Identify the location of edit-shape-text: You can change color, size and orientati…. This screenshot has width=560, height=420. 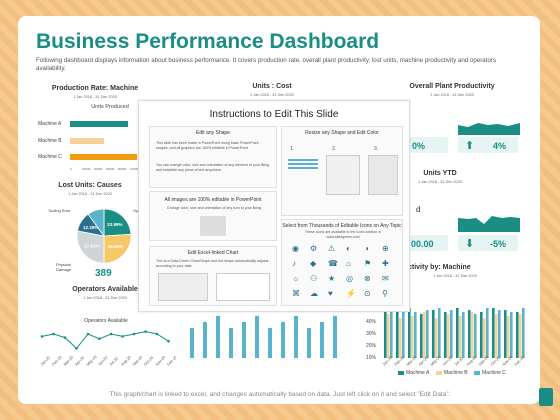
(213, 167).